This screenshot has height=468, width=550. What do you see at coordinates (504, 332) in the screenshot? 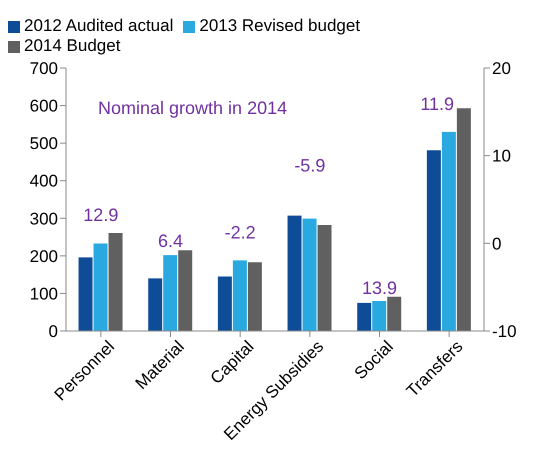
I see `y2-tick-label: -10` at bounding box center [504, 332].